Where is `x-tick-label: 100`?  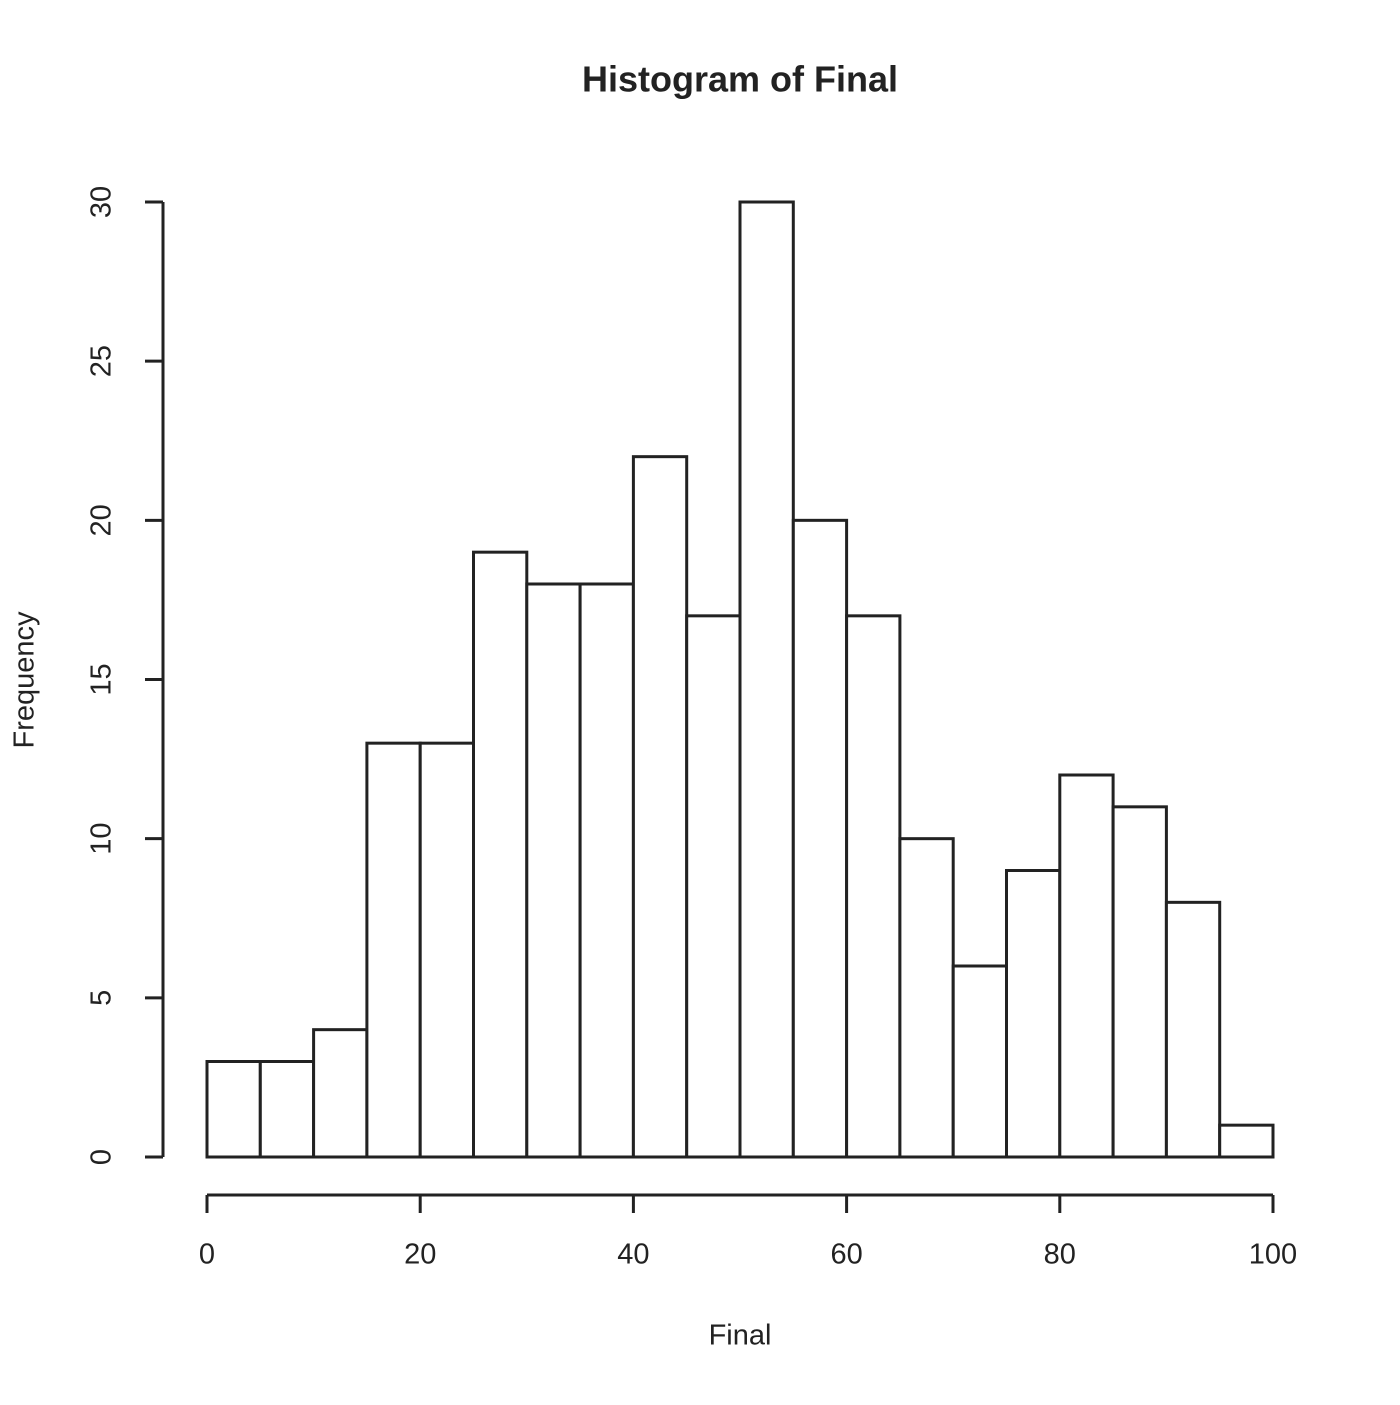
x-tick-label: 100 is located at coordinates (1273, 1255).